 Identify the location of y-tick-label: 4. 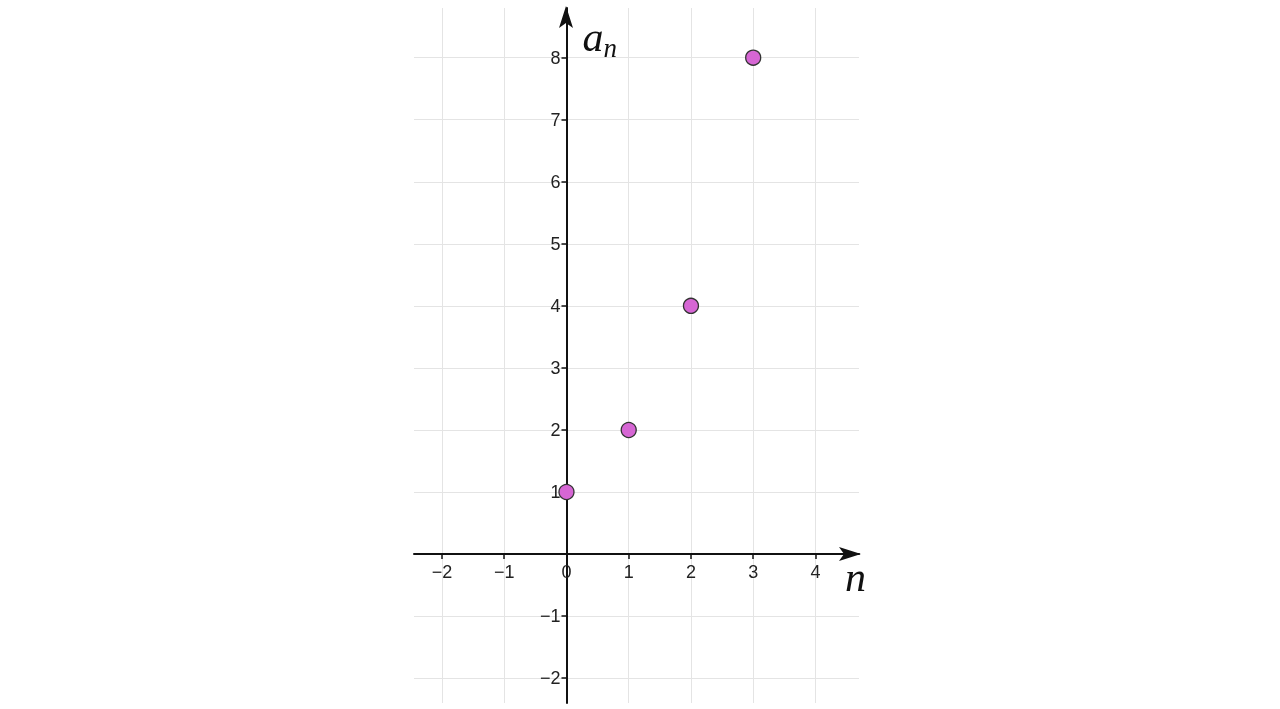
(555, 305).